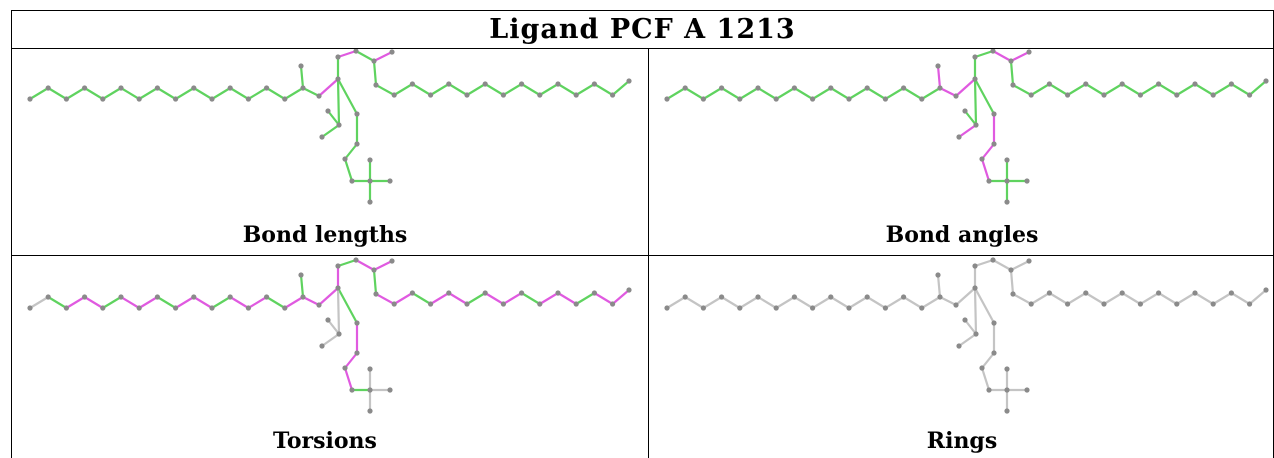 This screenshot has width=1274, height=458. What do you see at coordinates (11, 234) in the screenshot?
I see `frame-left-rule` at bounding box center [11, 234].